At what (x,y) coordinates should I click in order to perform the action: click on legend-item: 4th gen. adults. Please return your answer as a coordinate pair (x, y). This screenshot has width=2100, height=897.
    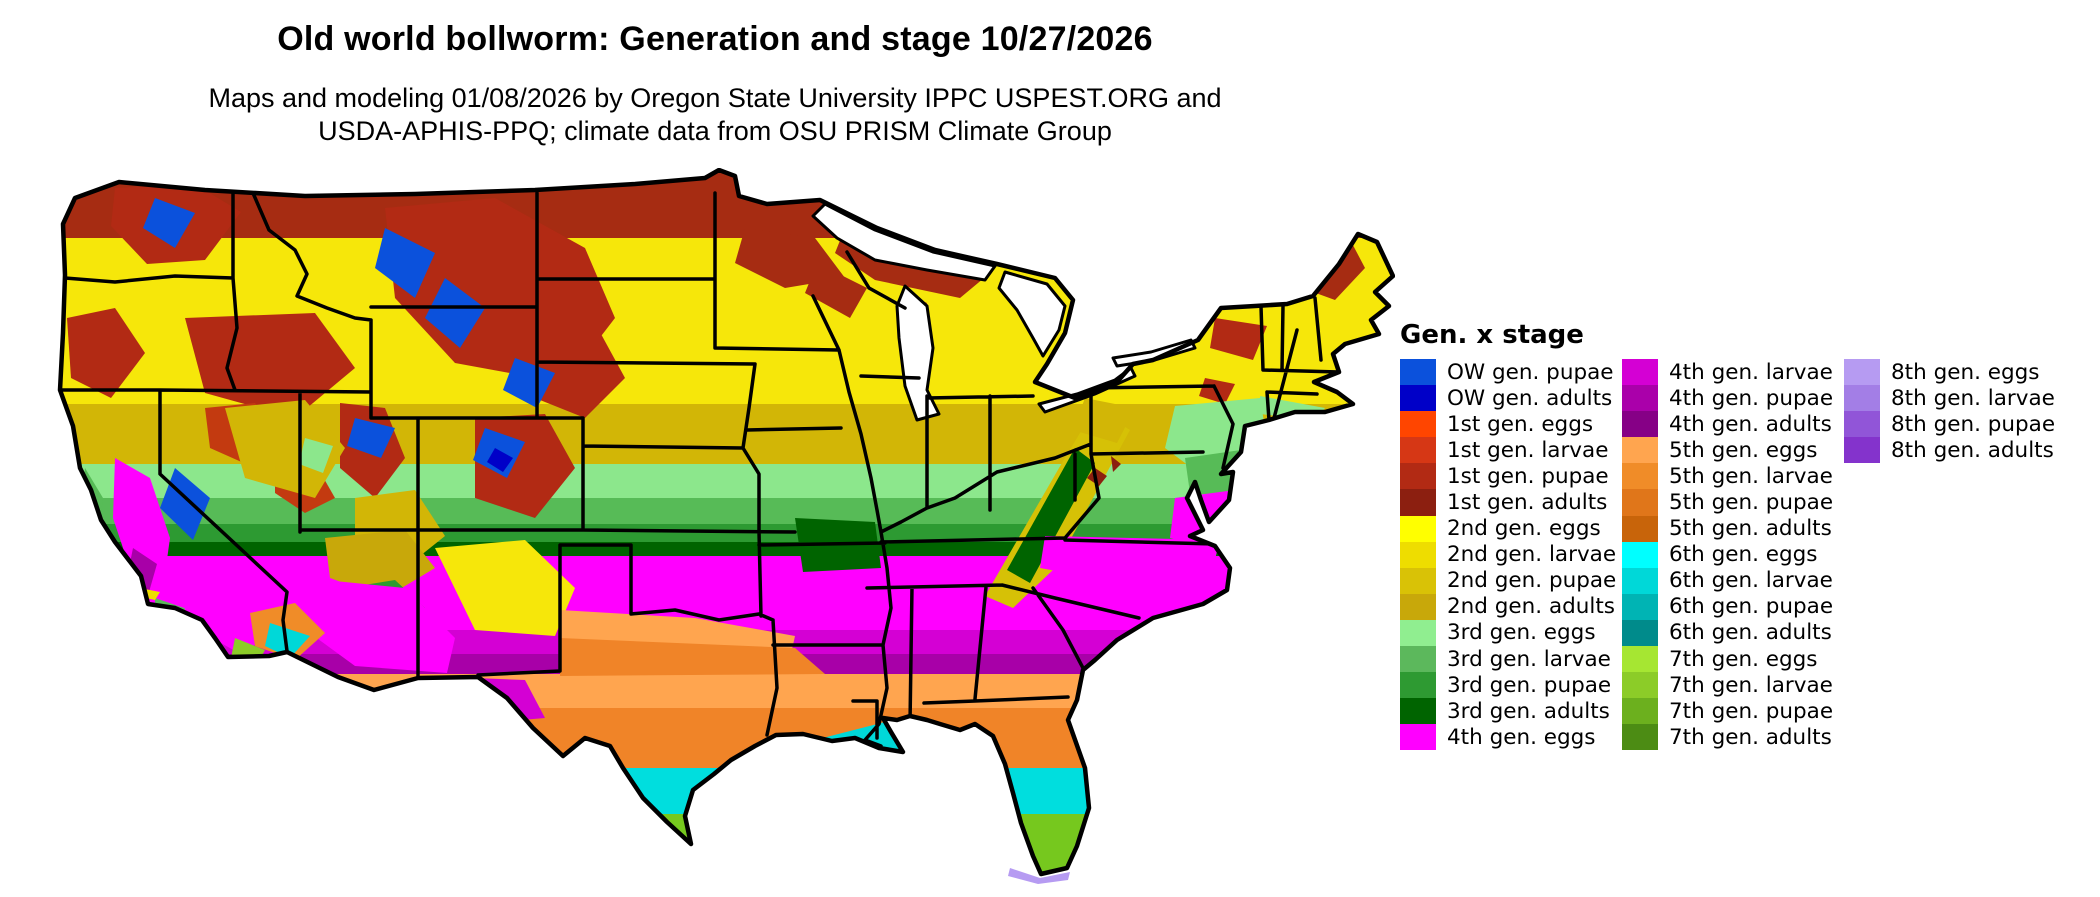
    Looking at the image, I should click on (1727, 424).